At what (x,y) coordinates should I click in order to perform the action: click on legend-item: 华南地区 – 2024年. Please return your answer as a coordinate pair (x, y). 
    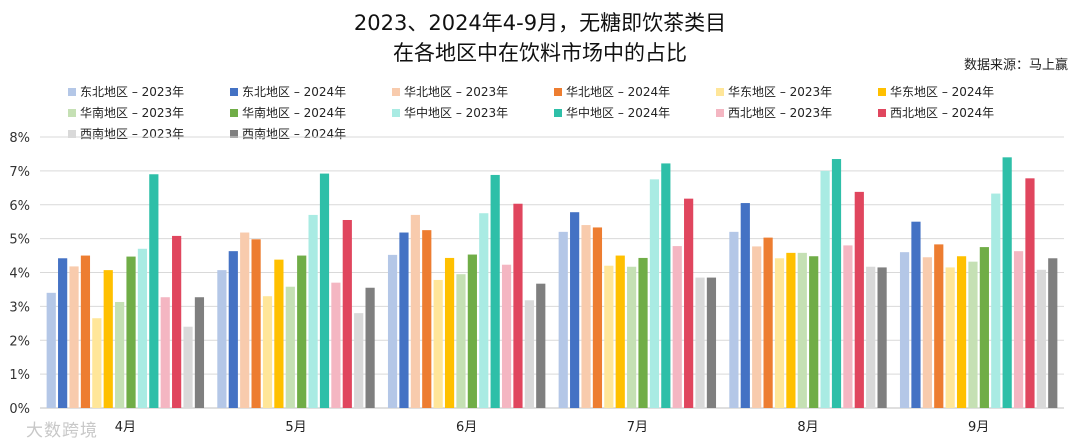
    Looking at the image, I should click on (288, 113).